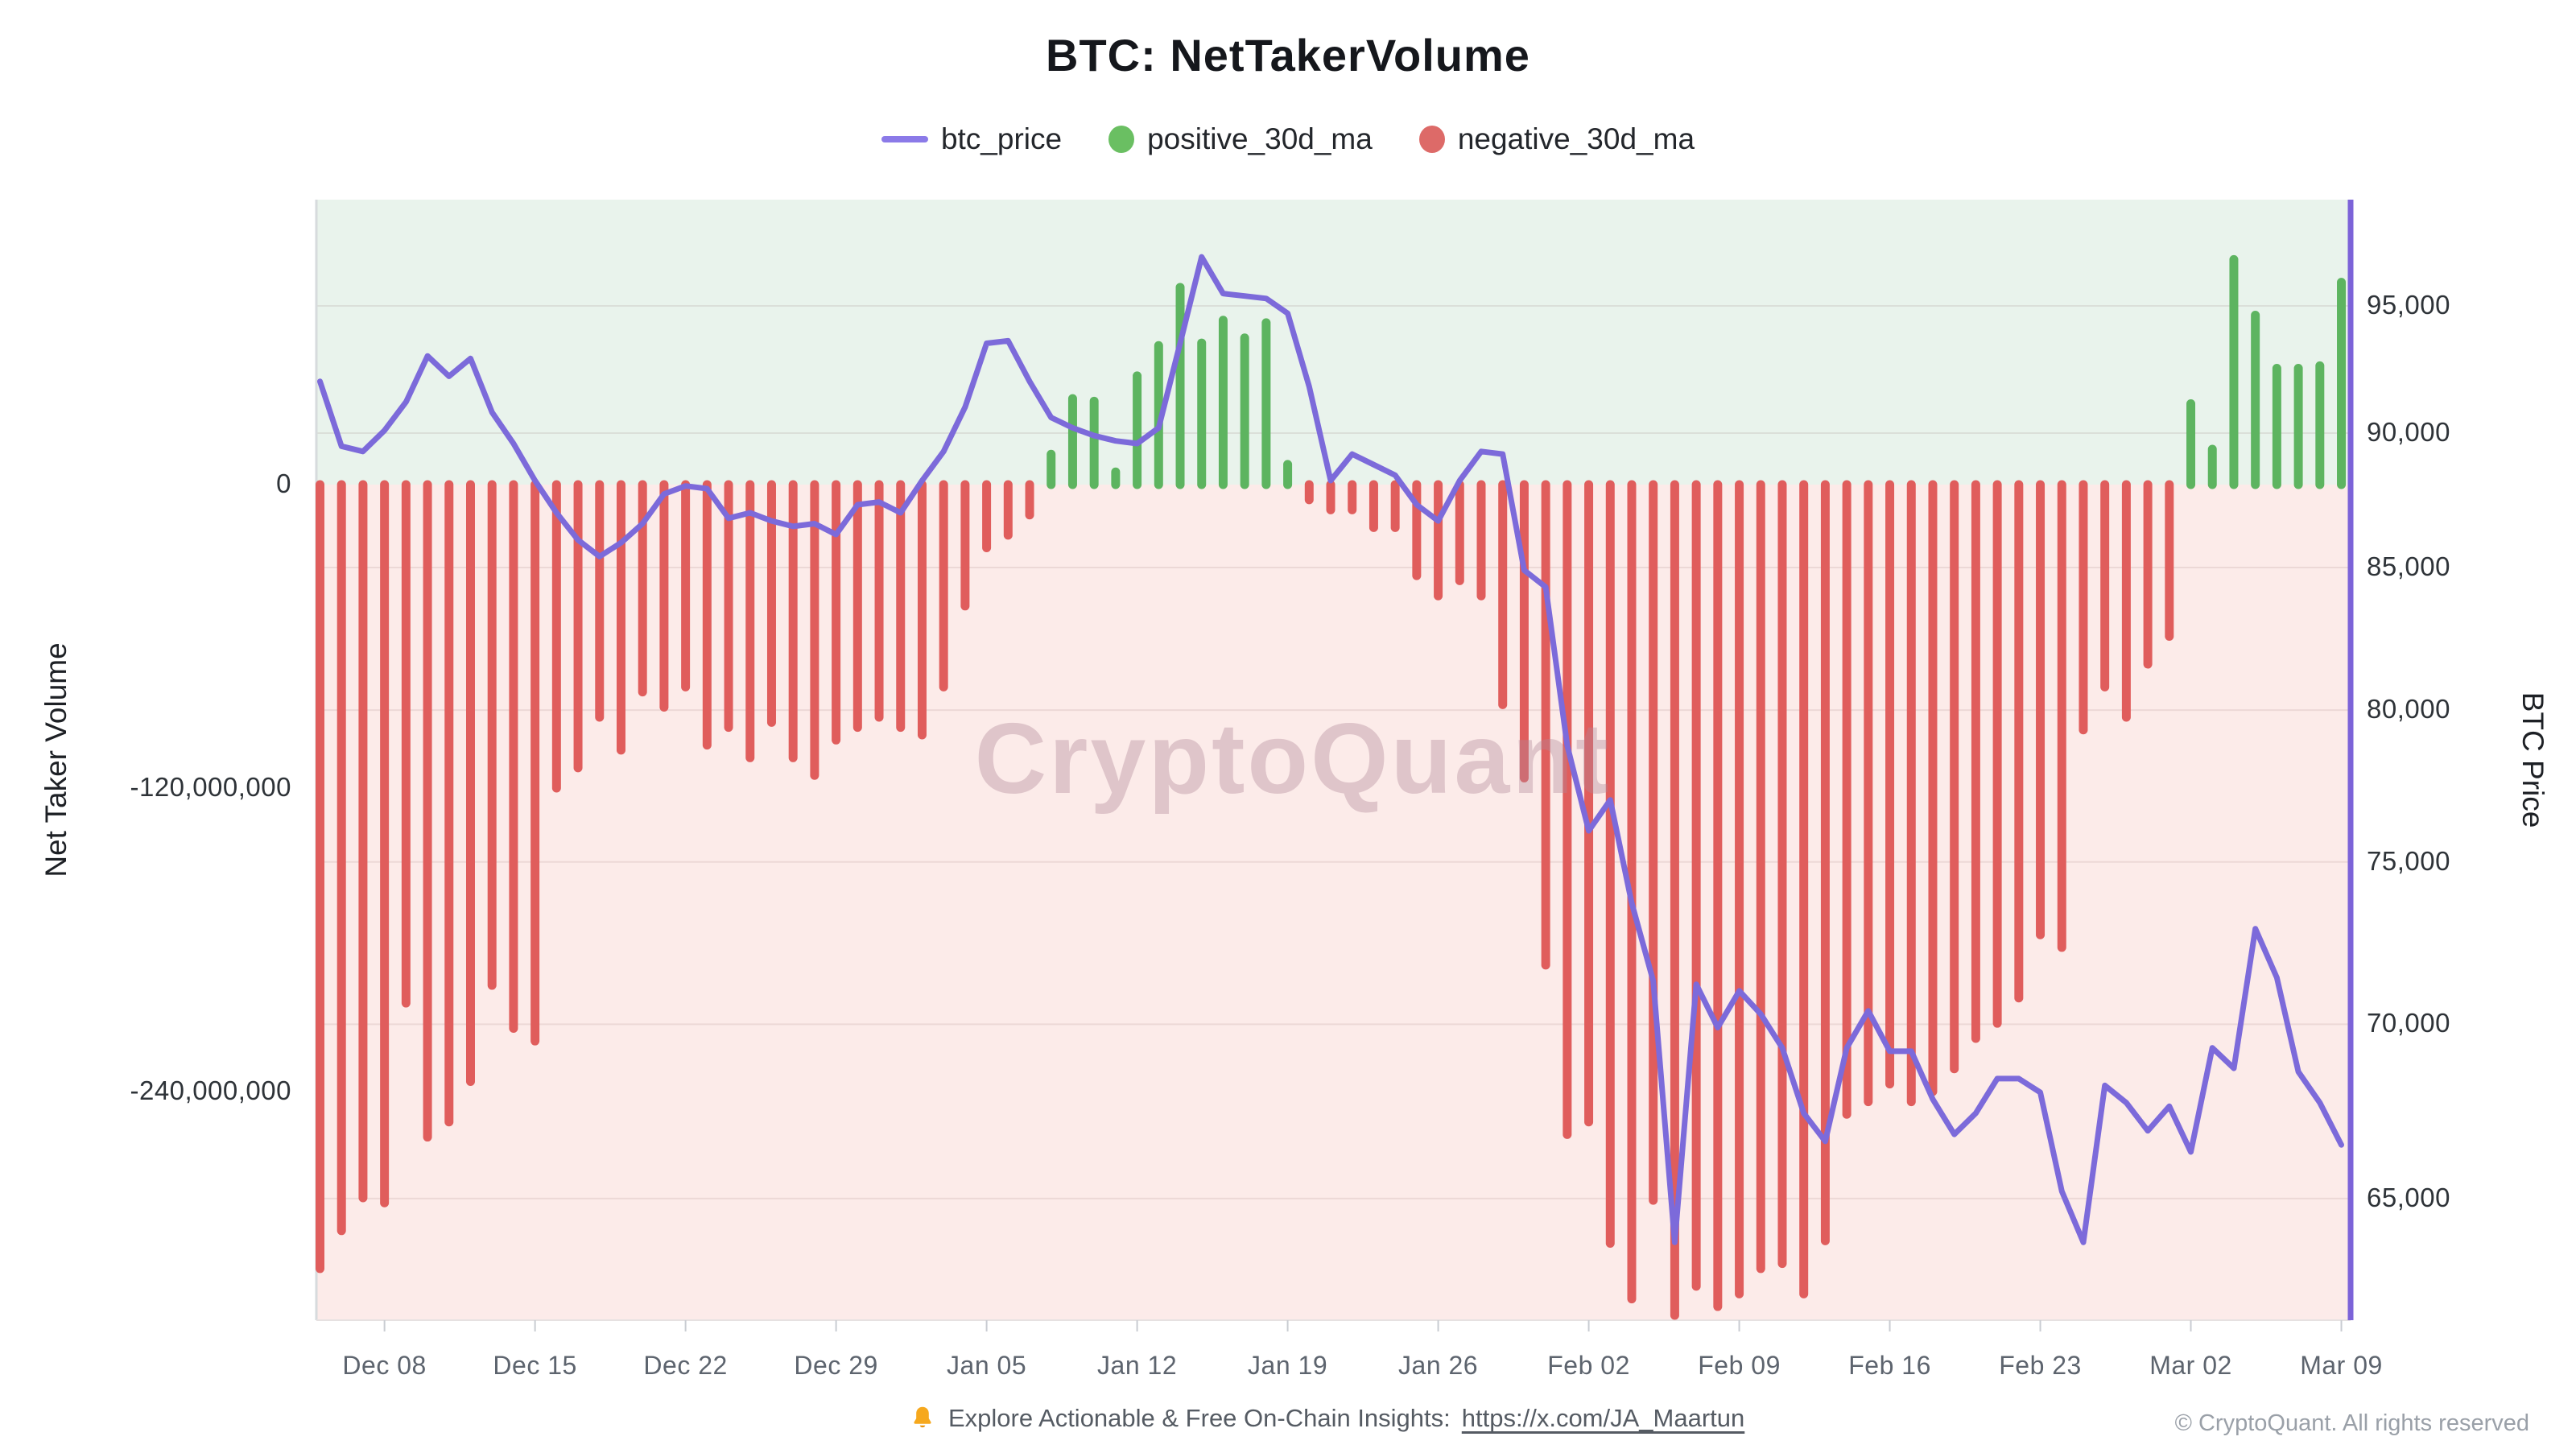 This screenshot has height=1449, width=2576. Describe the element at coordinates (2040, 1365) in the screenshot. I see `x-axis-tick-label: Feb 23` at that location.